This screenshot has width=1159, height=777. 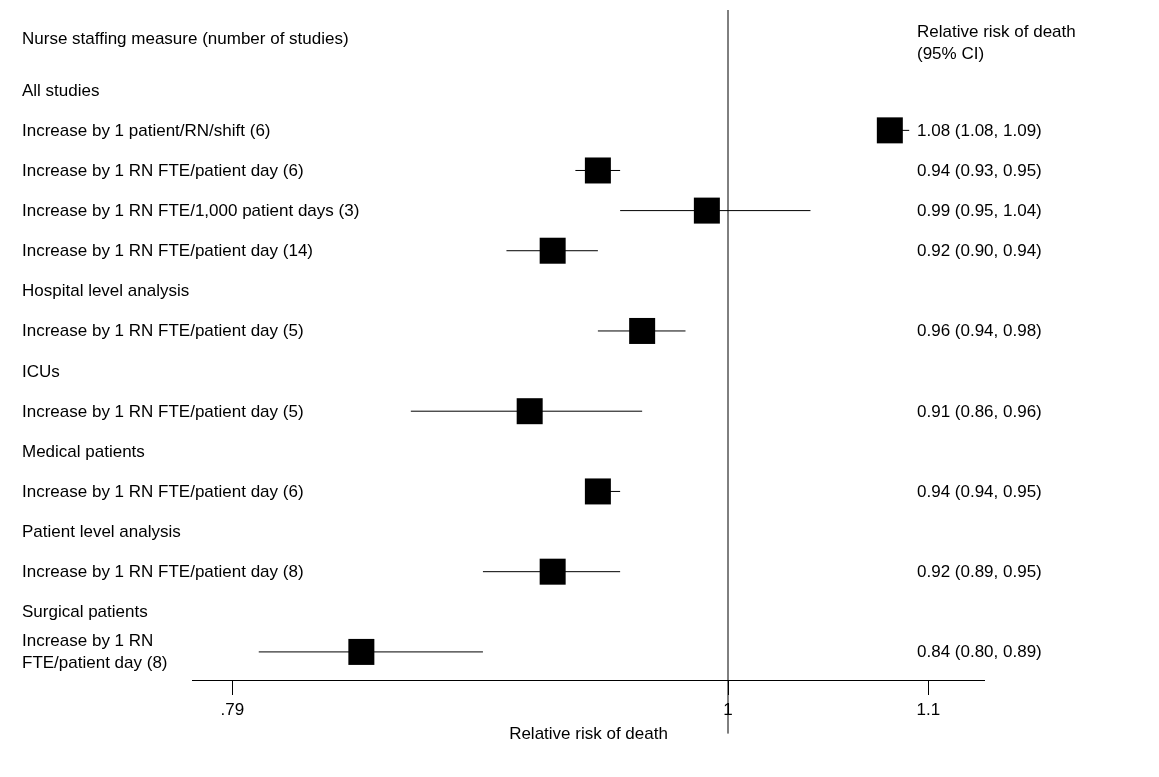 I want to click on x-tick-label: 1.1, so click(x=928, y=710).